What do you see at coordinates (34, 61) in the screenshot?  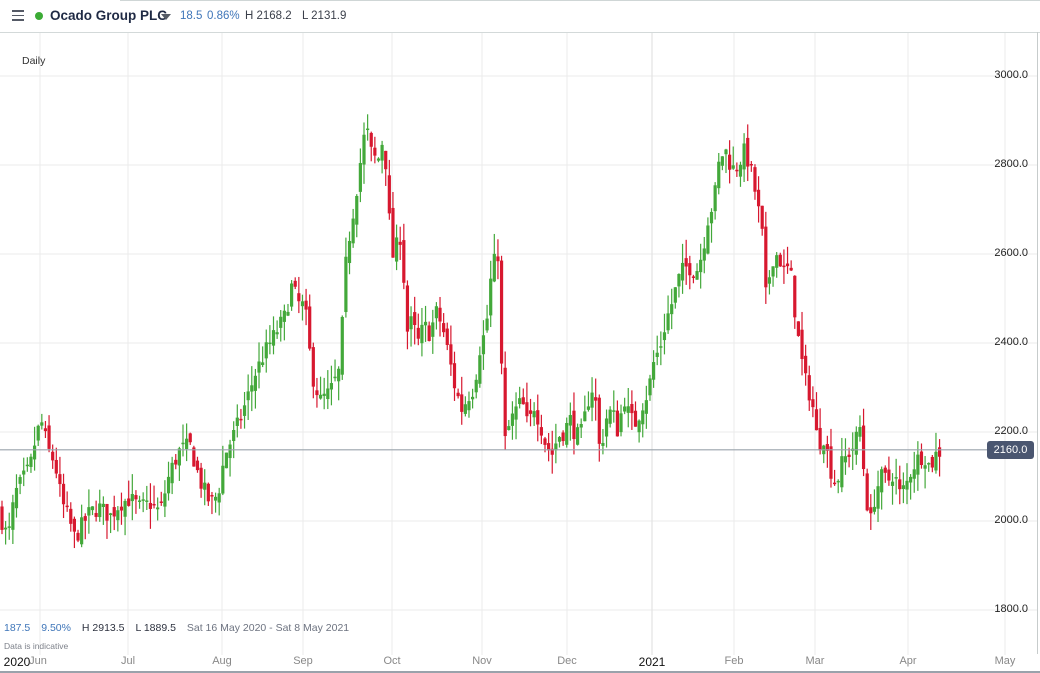 I see `interval-label: Daily` at bounding box center [34, 61].